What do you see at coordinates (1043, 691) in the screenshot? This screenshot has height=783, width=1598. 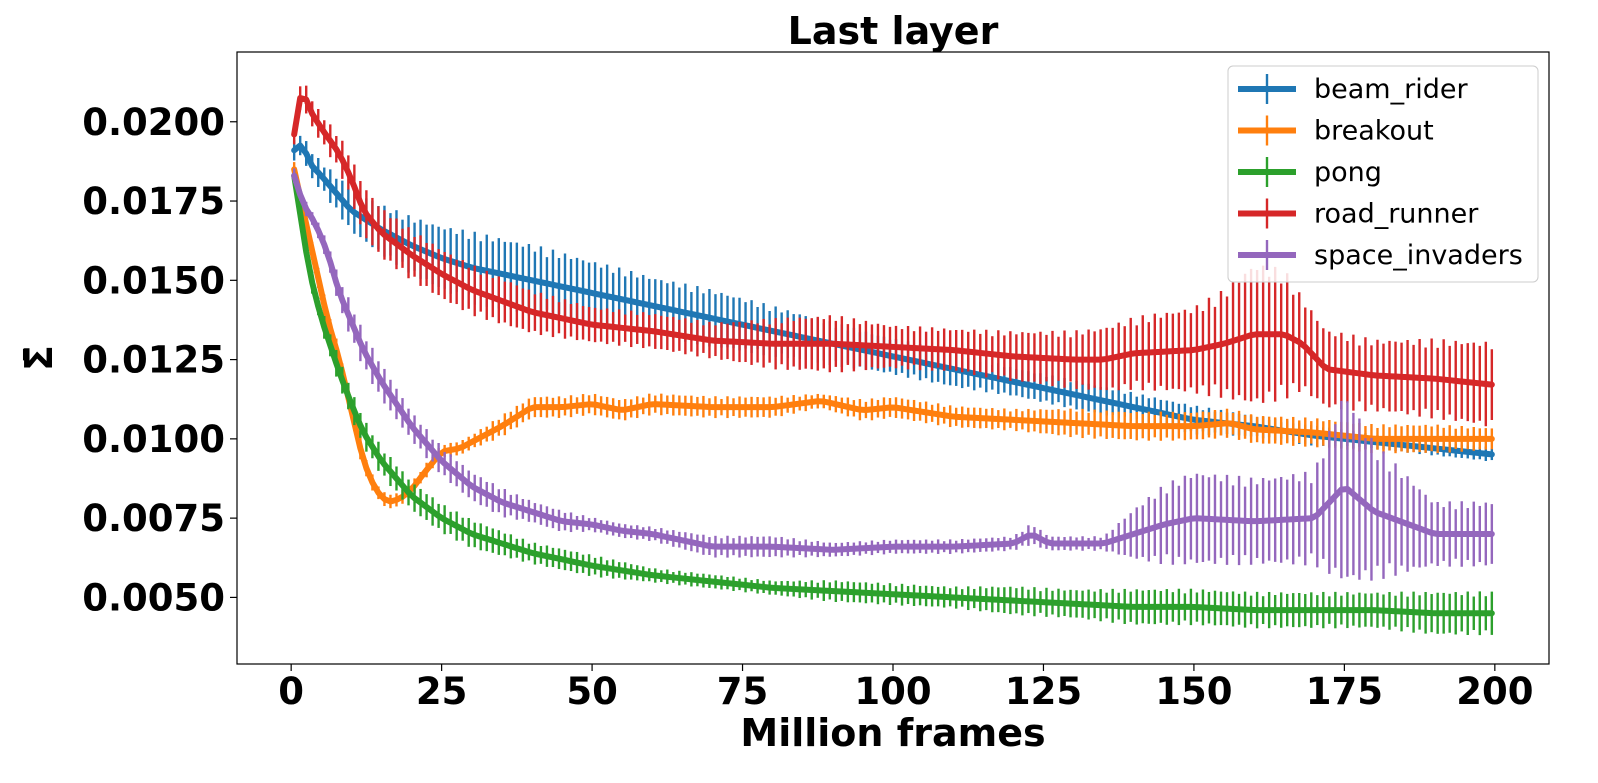 I see `x-tick-label: 125` at bounding box center [1043, 691].